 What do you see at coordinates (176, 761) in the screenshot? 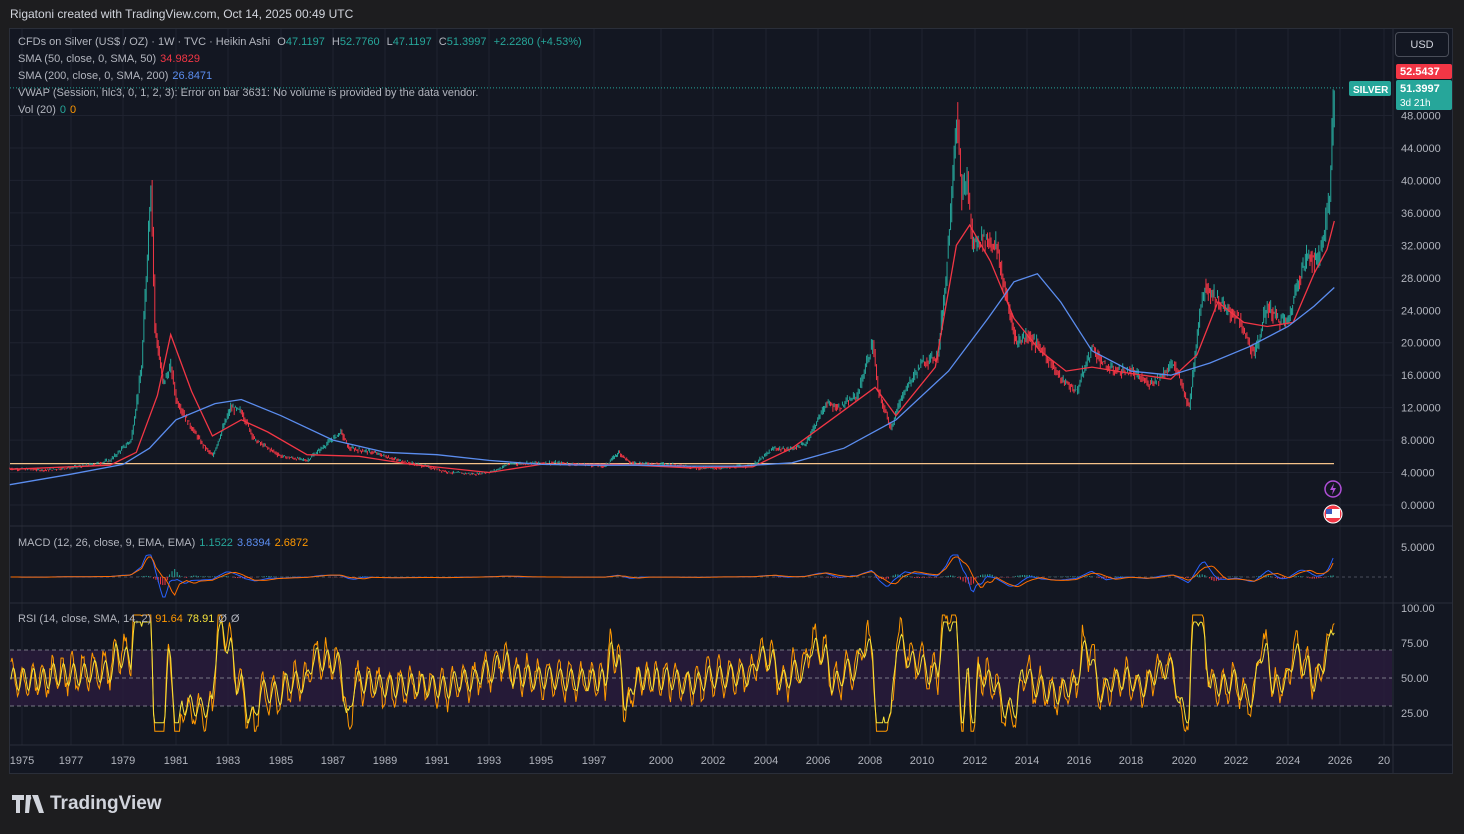
I see `x-tick-label: 1981` at bounding box center [176, 761].